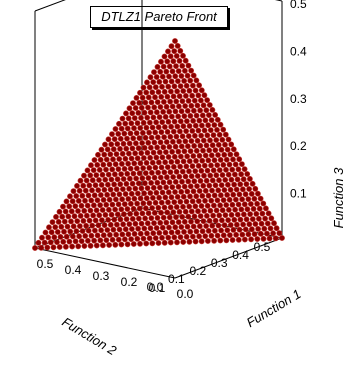  What do you see at coordinates (129, 282) in the screenshot?
I see `function-2-tick-label: 0.2` at bounding box center [129, 282].